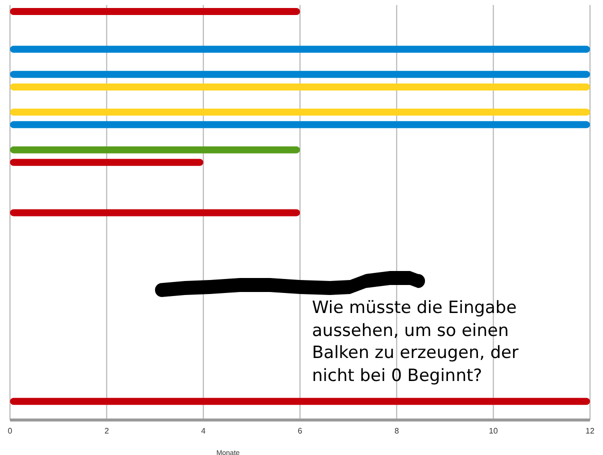  Describe the element at coordinates (416, 342) in the screenshot. I see `annotation: Wie müsste die Eingabe aussehen, um so einen Balken zu erzeugen, der nicht bei 0 Beginnt?` at that location.